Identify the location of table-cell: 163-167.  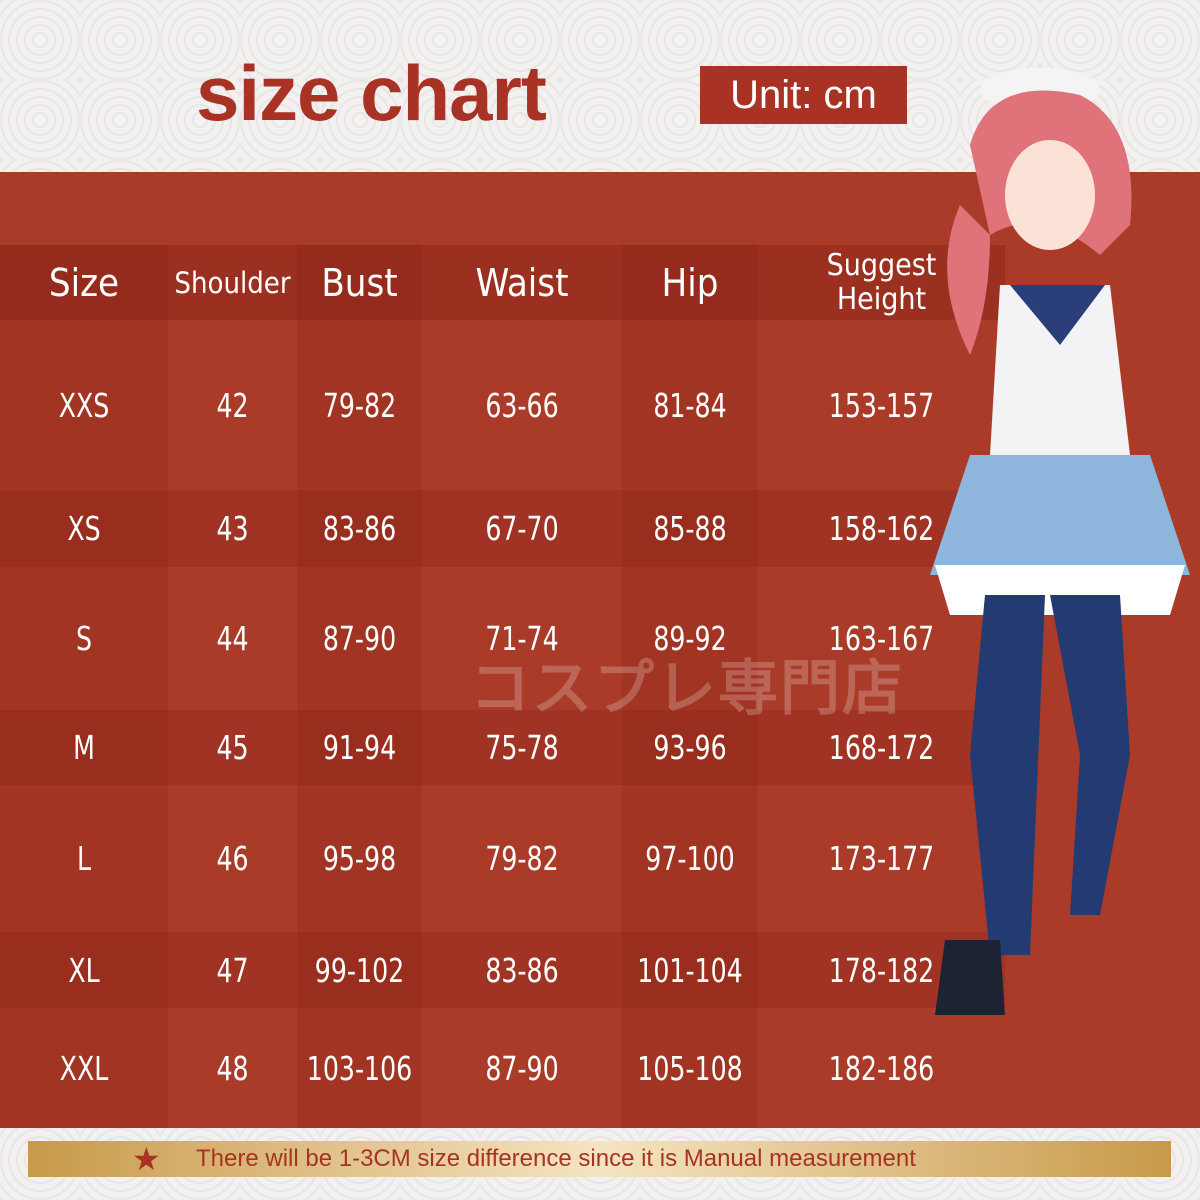
(881, 638).